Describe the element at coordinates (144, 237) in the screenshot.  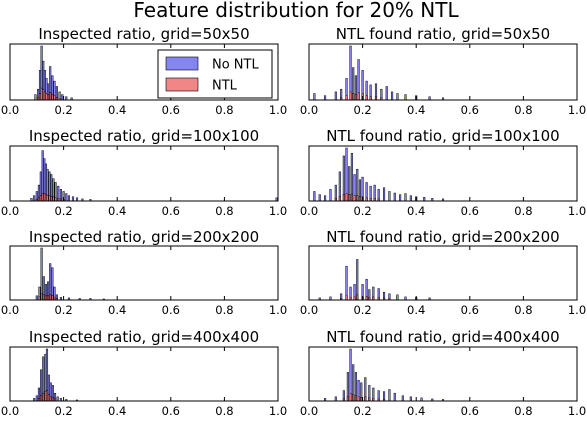
I see `panel-title: Inspected ratio, grid=200x200` at that location.